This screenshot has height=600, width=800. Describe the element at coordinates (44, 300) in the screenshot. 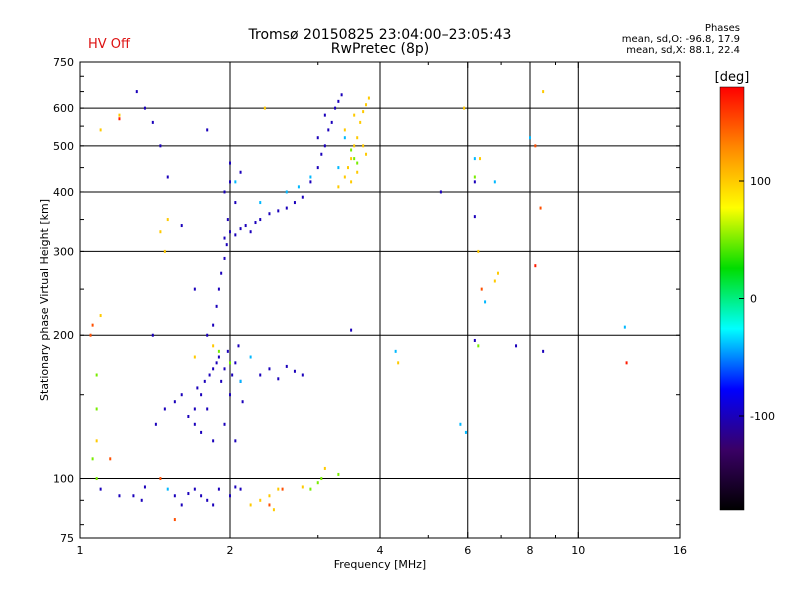

I see `y-axis-title: Stationary phase Virtual Height [km]` at that location.